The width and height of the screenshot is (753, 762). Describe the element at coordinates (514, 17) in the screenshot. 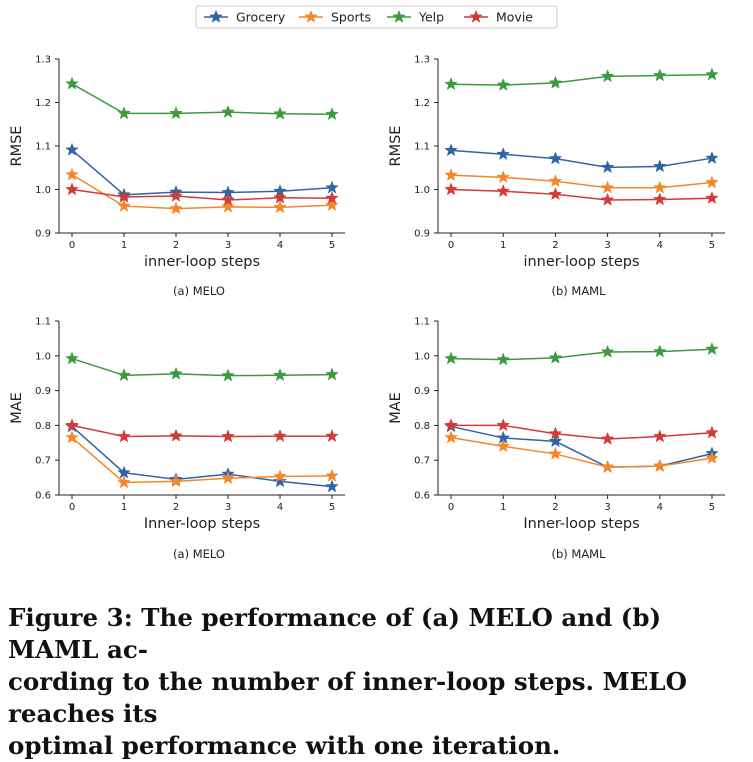

I see `legend-label: Movie` at that location.